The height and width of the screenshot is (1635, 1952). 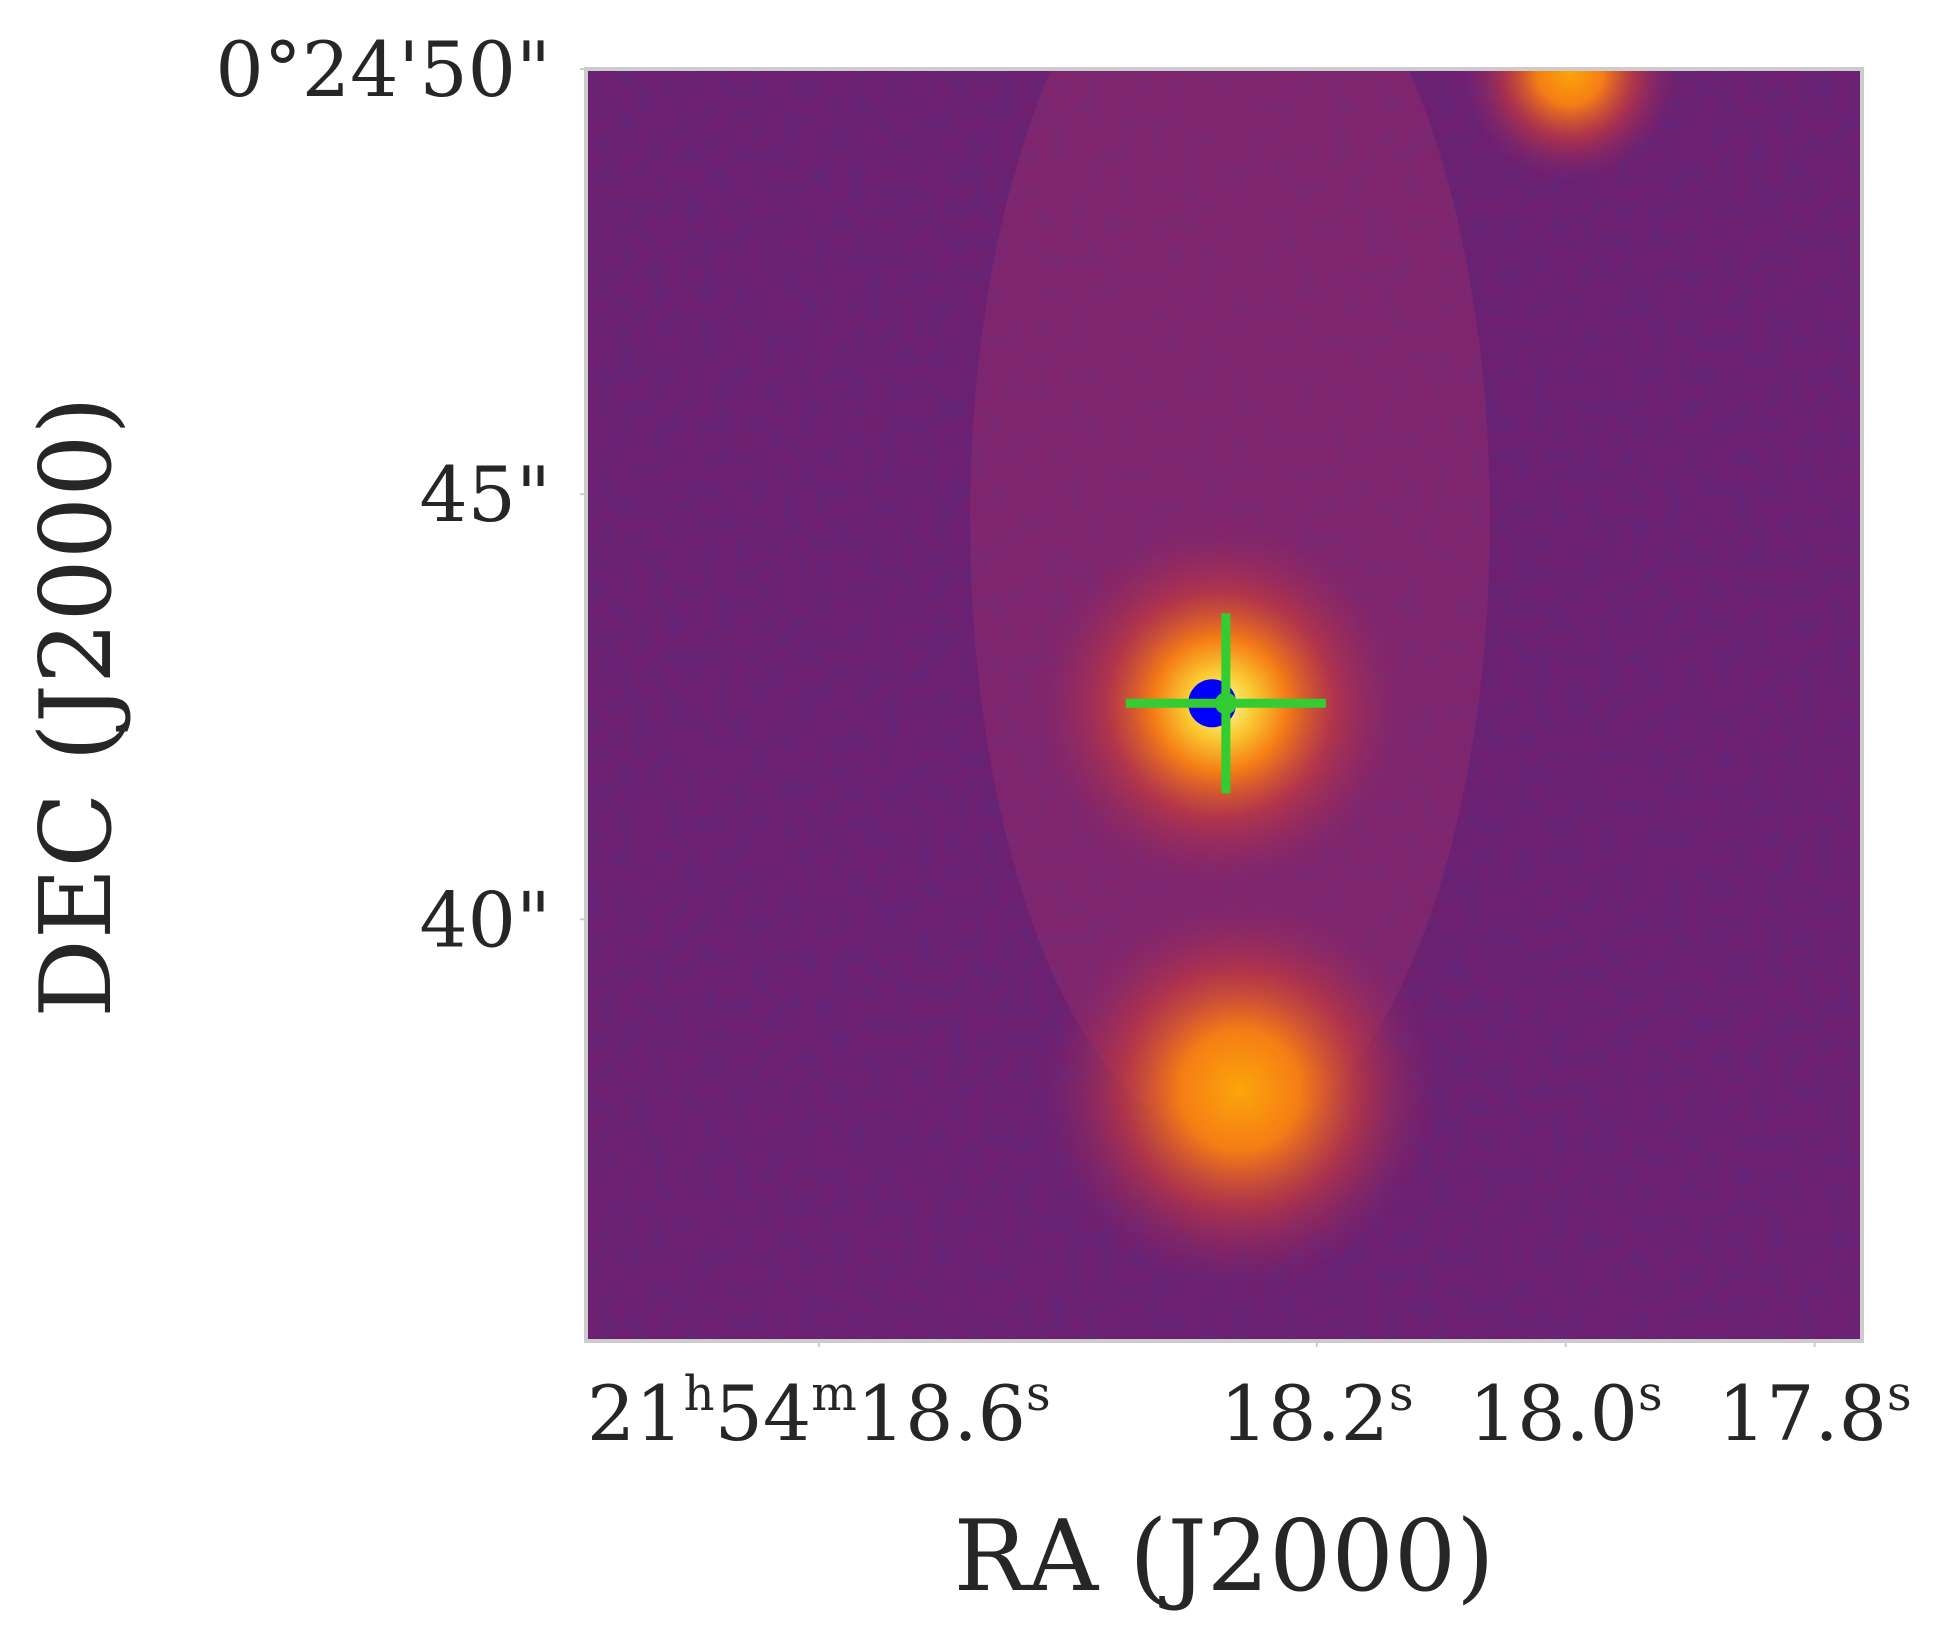 What do you see at coordinates (1317, 1412) in the screenshot?
I see `x-tick-label: 18.2s` at bounding box center [1317, 1412].